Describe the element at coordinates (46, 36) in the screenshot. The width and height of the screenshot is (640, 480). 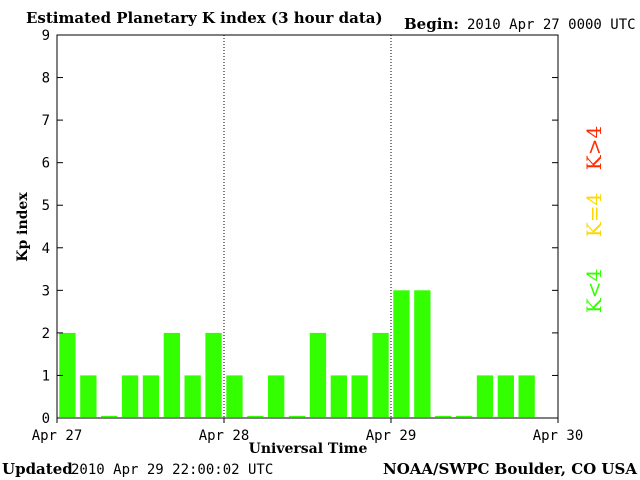
I see `y-tick-label: 9` at that location.